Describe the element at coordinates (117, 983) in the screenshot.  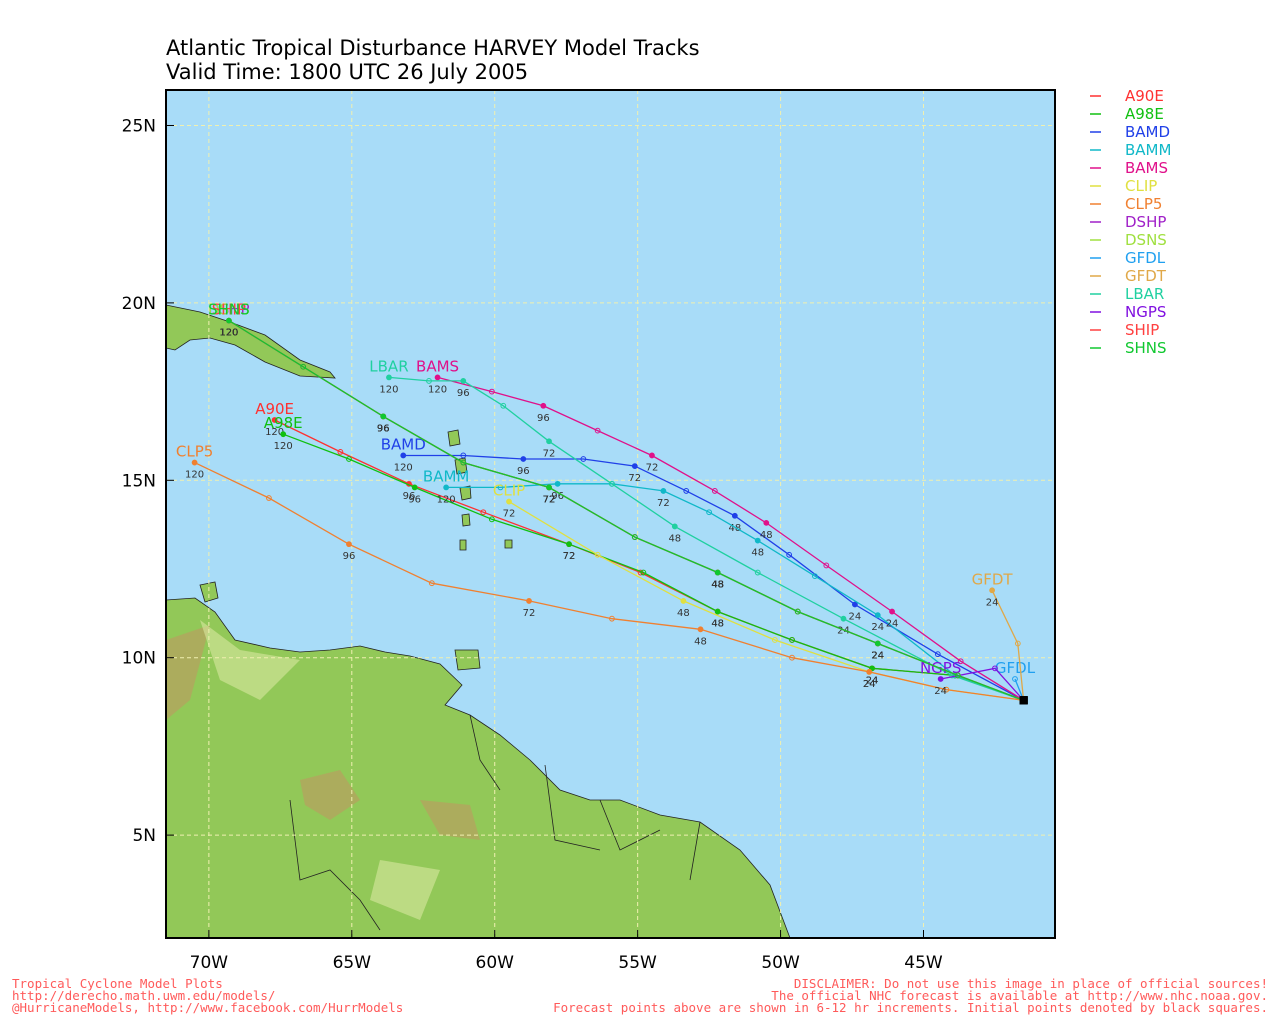
I see `footer-left: Tropical Cyclone Model Plots` at that location.